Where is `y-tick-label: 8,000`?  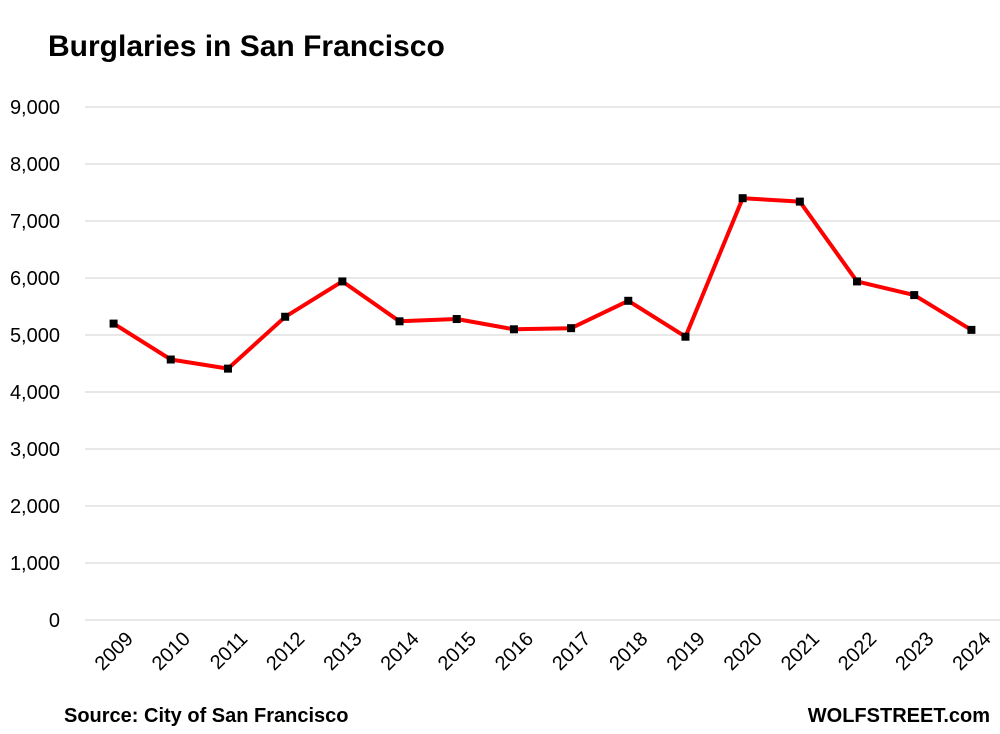 y-tick-label: 8,000 is located at coordinates (35, 165).